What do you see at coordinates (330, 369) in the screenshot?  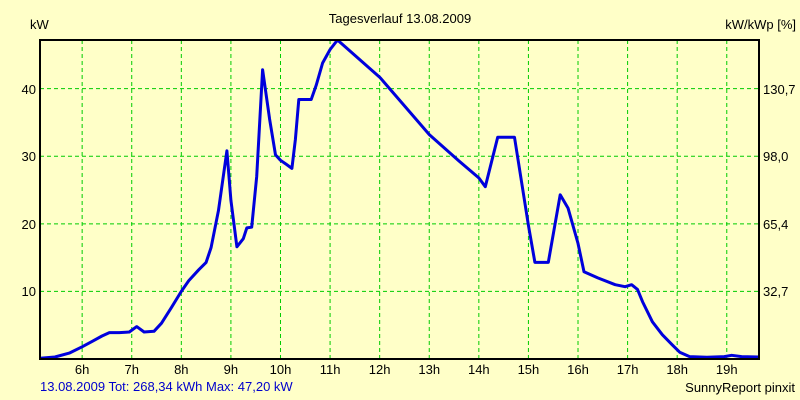 I see `x-tick-label: 11h` at bounding box center [330, 369].